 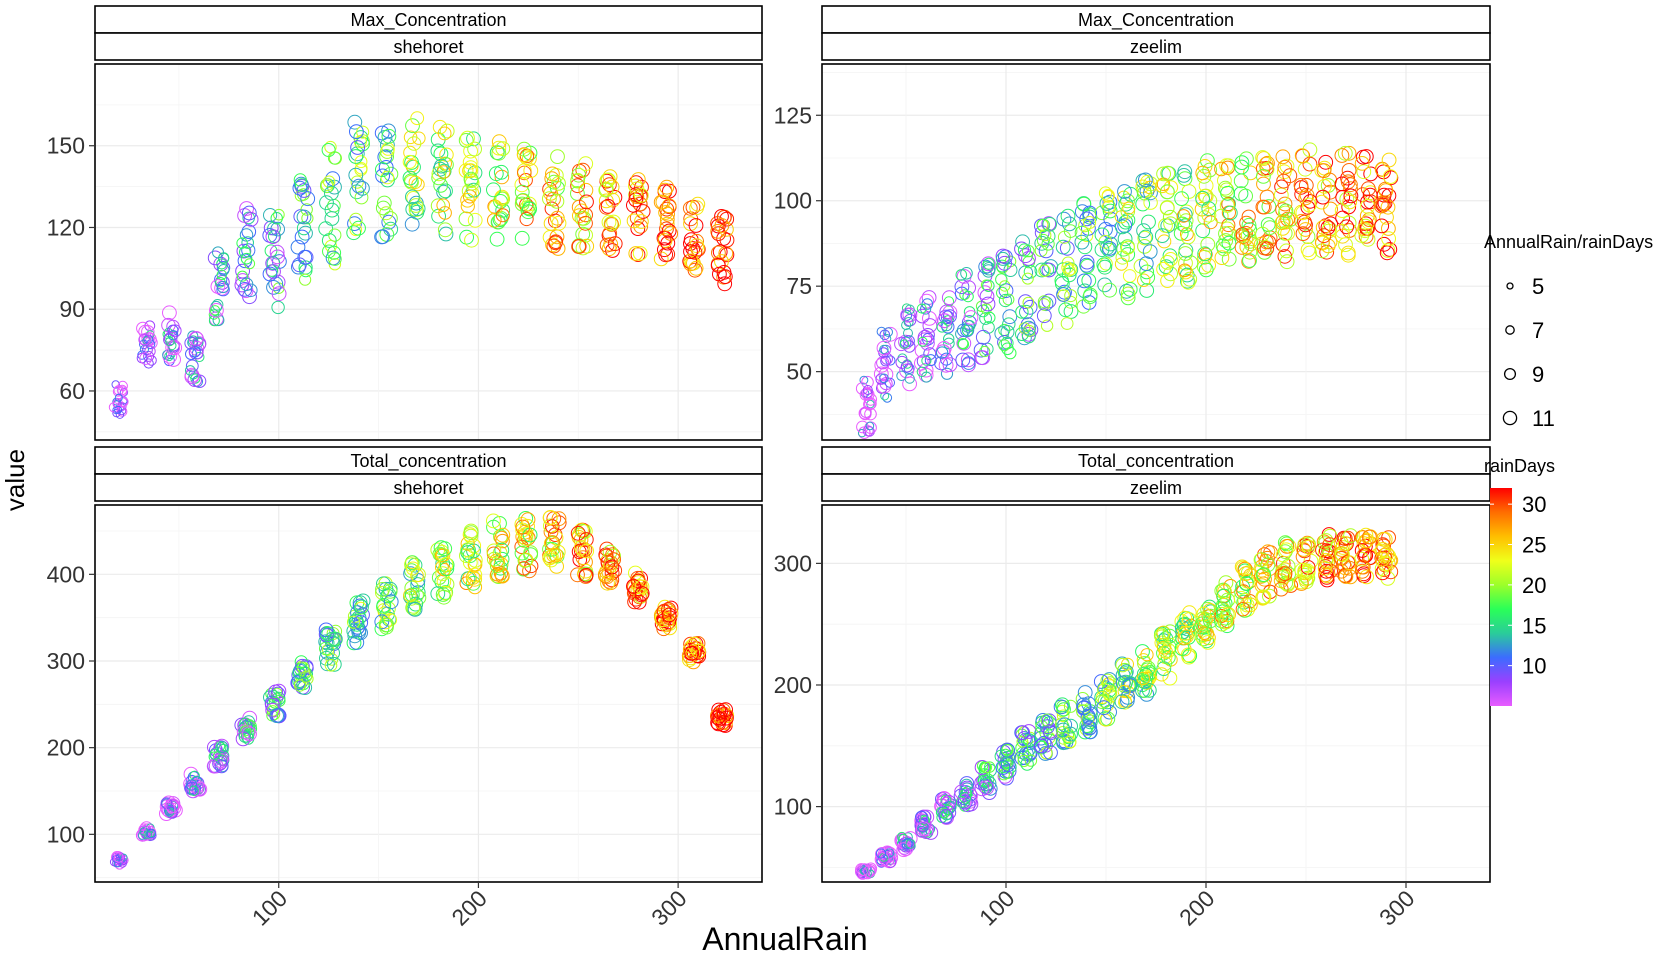 What do you see at coordinates (793, 115) in the screenshot?
I see `y-tick-label: 125` at bounding box center [793, 115].